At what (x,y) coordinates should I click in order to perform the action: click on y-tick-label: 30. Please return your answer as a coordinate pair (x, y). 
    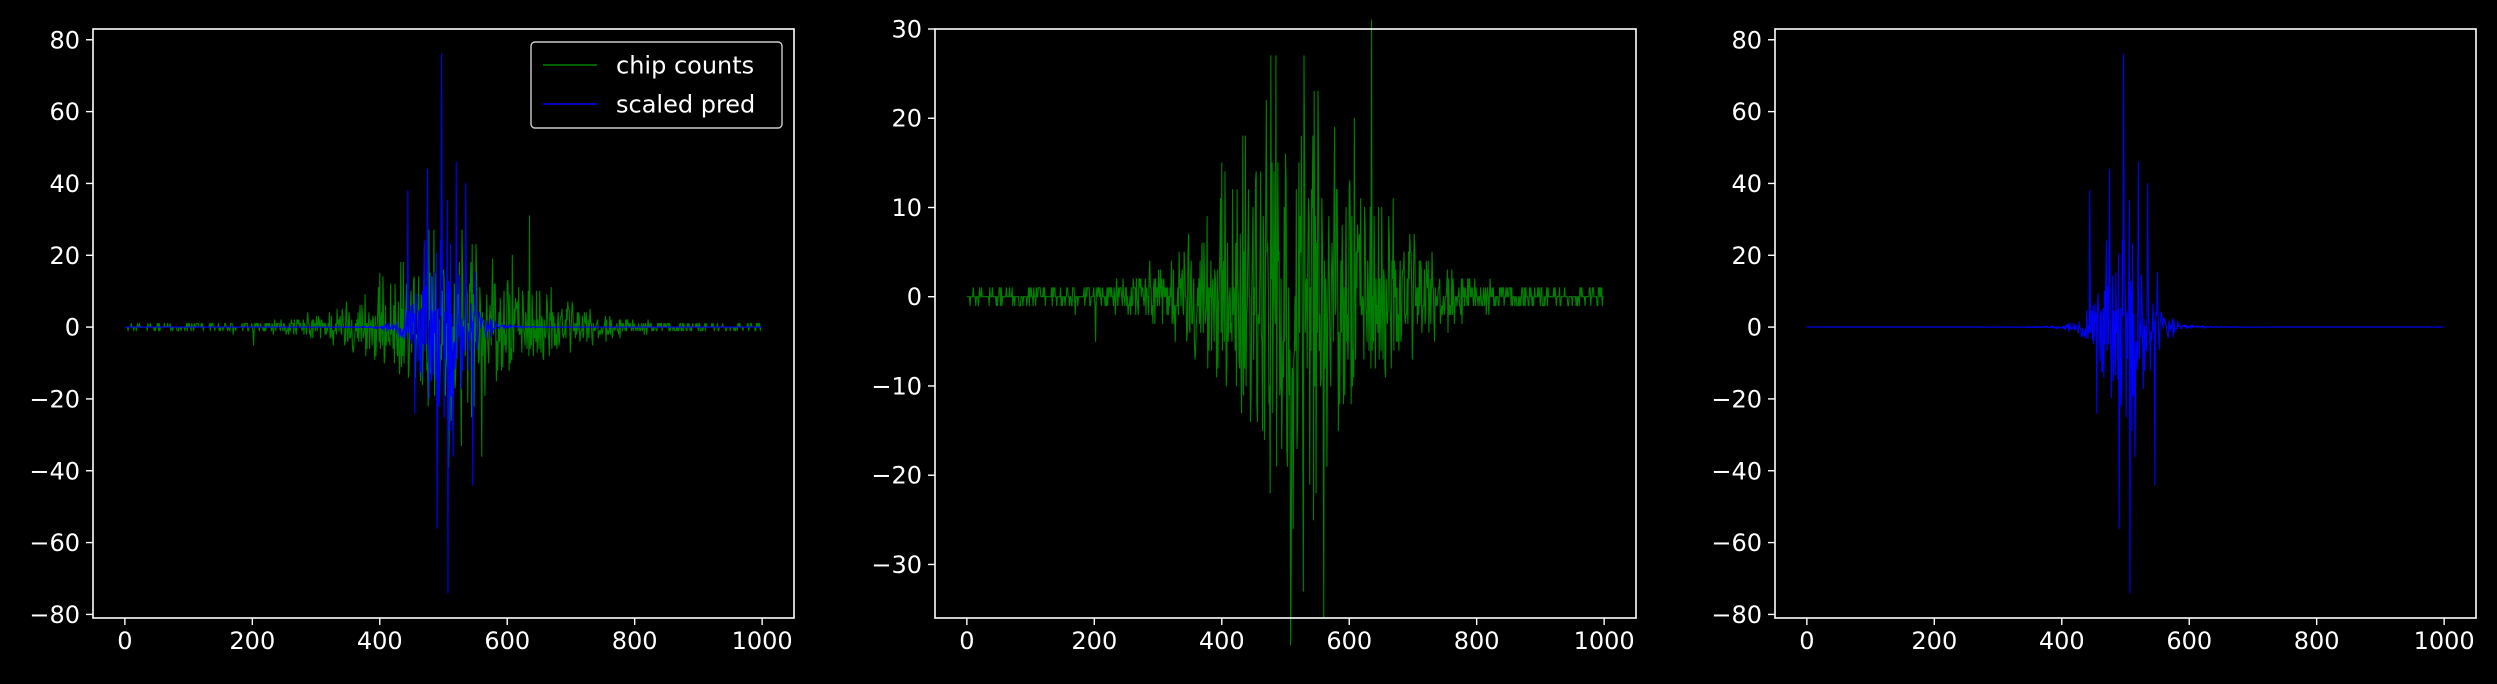
    Looking at the image, I should click on (906, 30).